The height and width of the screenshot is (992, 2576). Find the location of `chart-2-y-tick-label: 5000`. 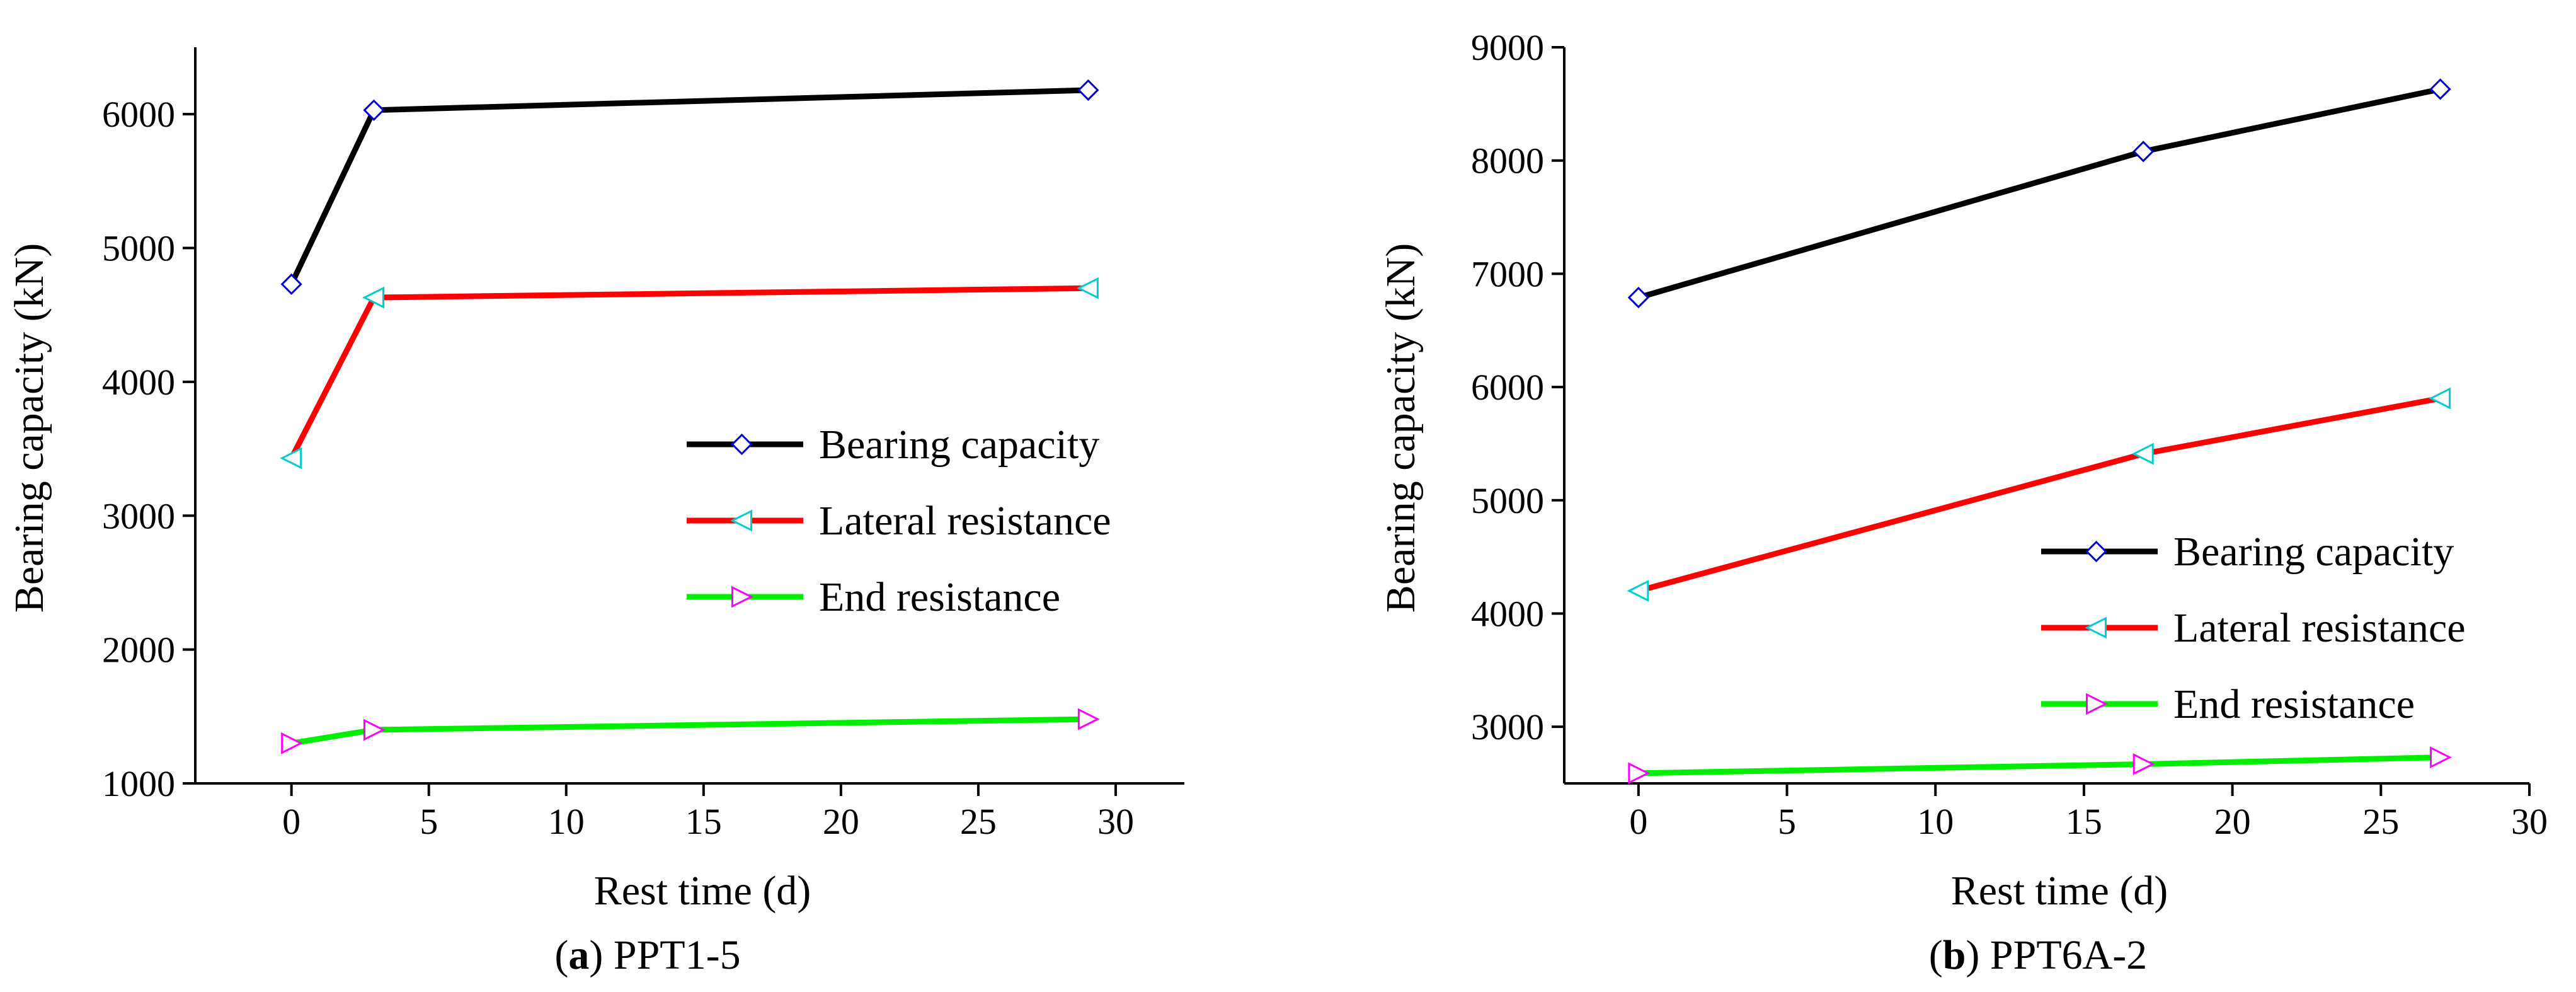

chart-2-y-tick-label: 5000 is located at coordinates (1507, 500).